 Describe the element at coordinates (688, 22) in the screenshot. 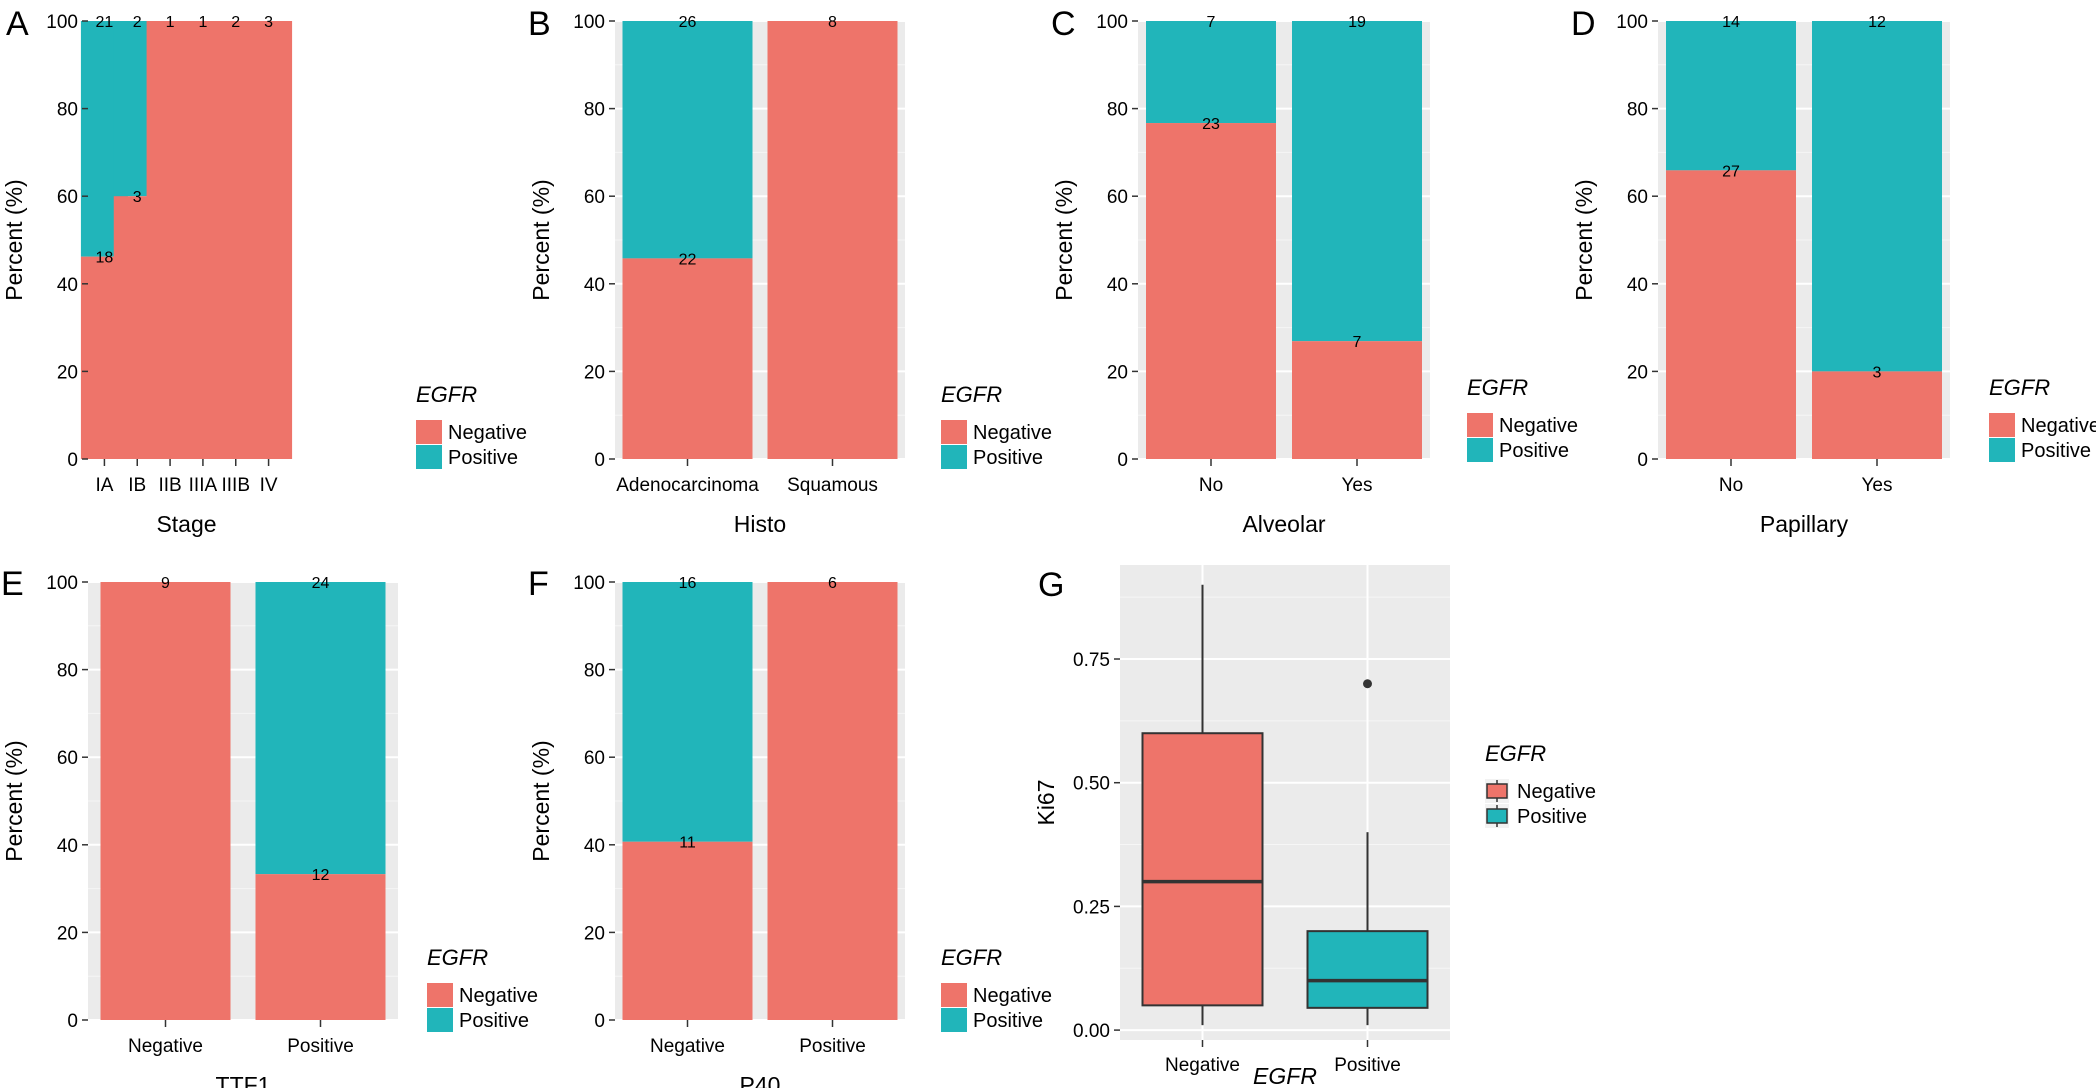

I see `data-label-top-1: 26` at that location.